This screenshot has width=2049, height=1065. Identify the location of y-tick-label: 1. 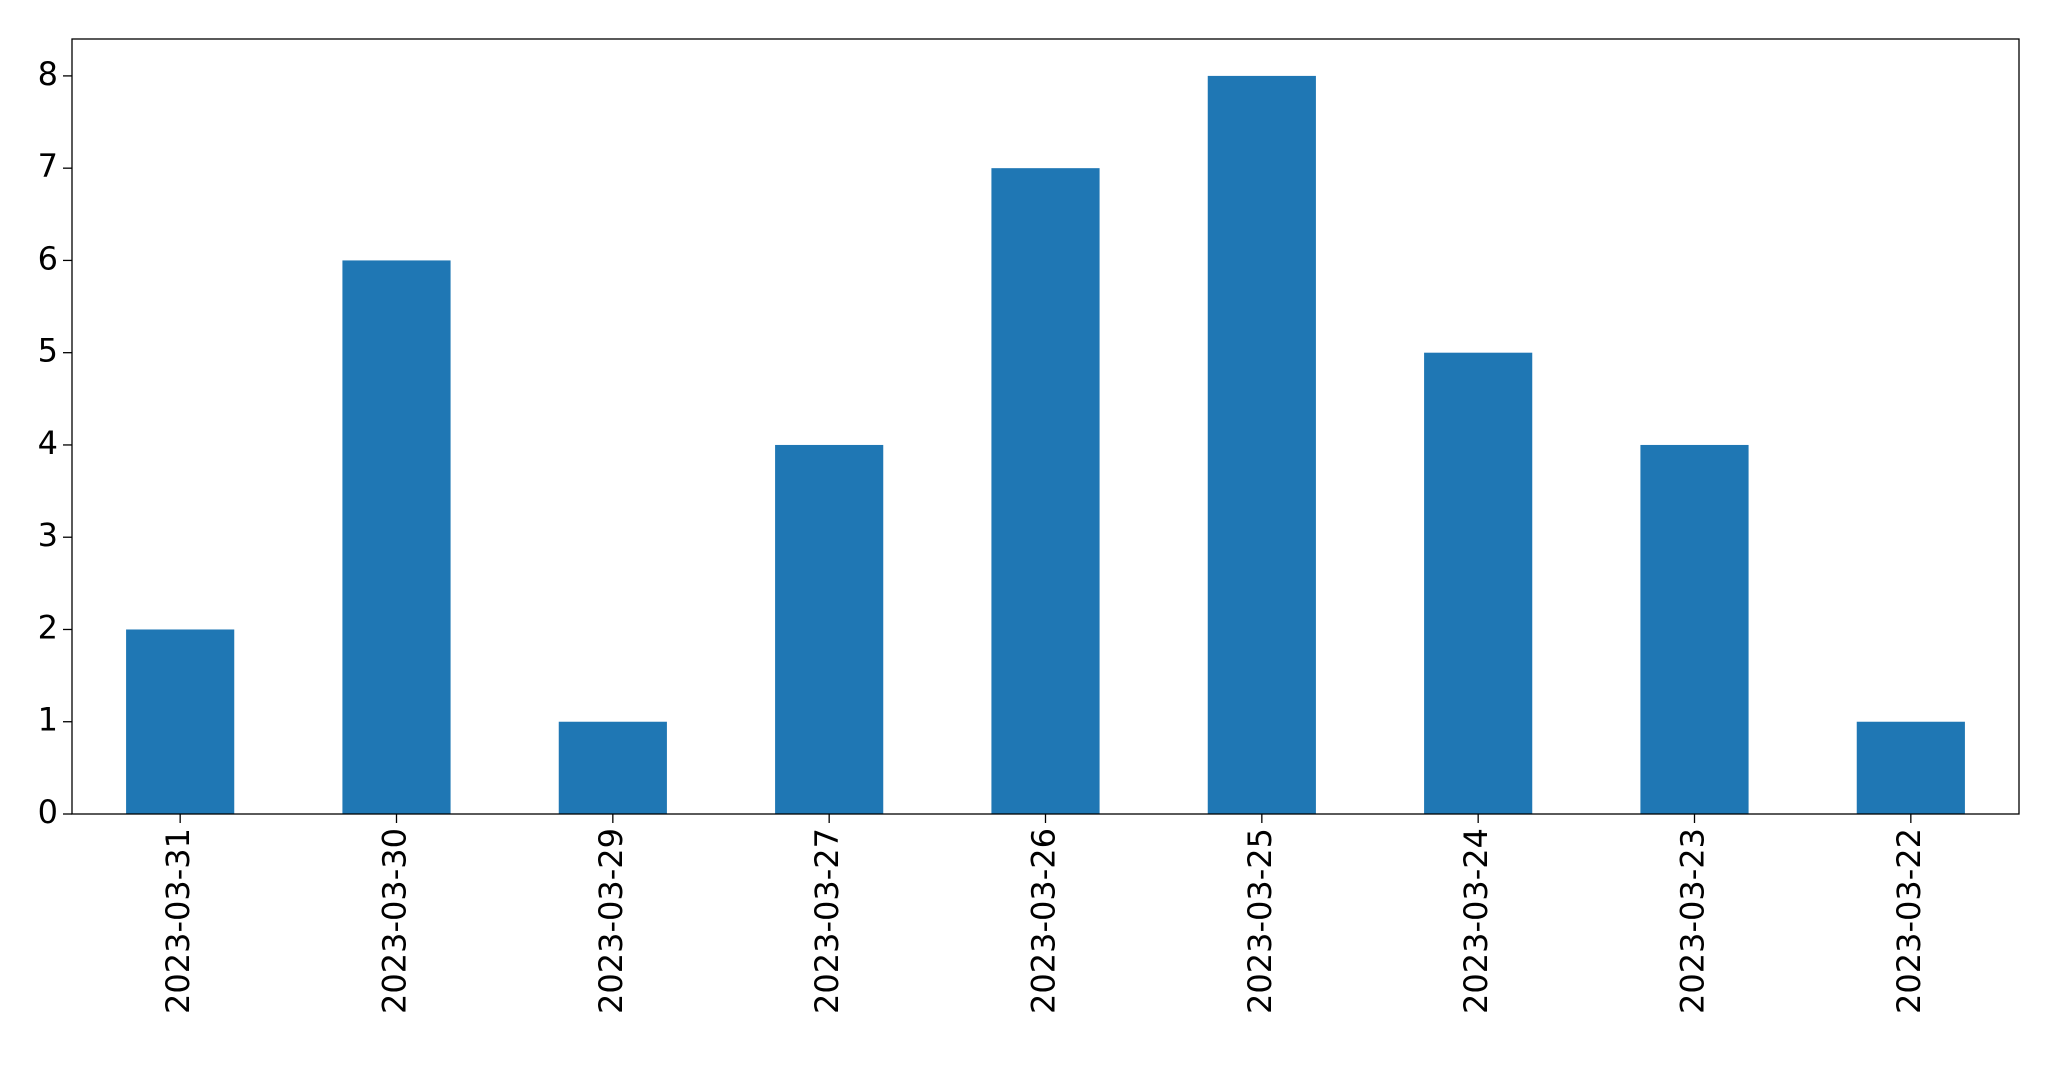
(48, 720).